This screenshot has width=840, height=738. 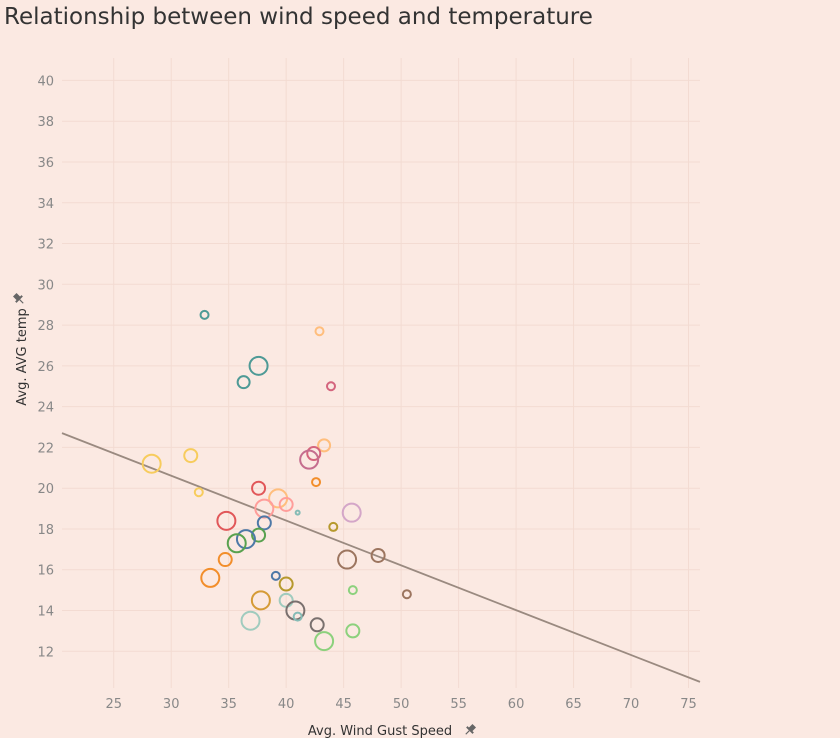 What do you see at coordinates (45, 163) in the screenshot?
I see `y-tick-label-12: 36` at bounding box center [45, 163].